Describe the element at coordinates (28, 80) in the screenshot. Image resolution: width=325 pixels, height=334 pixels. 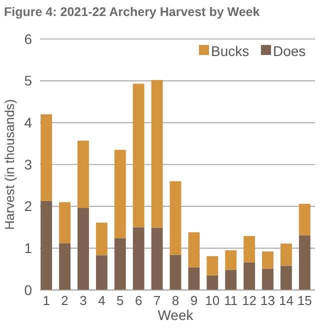
I see `y-tick-label: 5` at that location.